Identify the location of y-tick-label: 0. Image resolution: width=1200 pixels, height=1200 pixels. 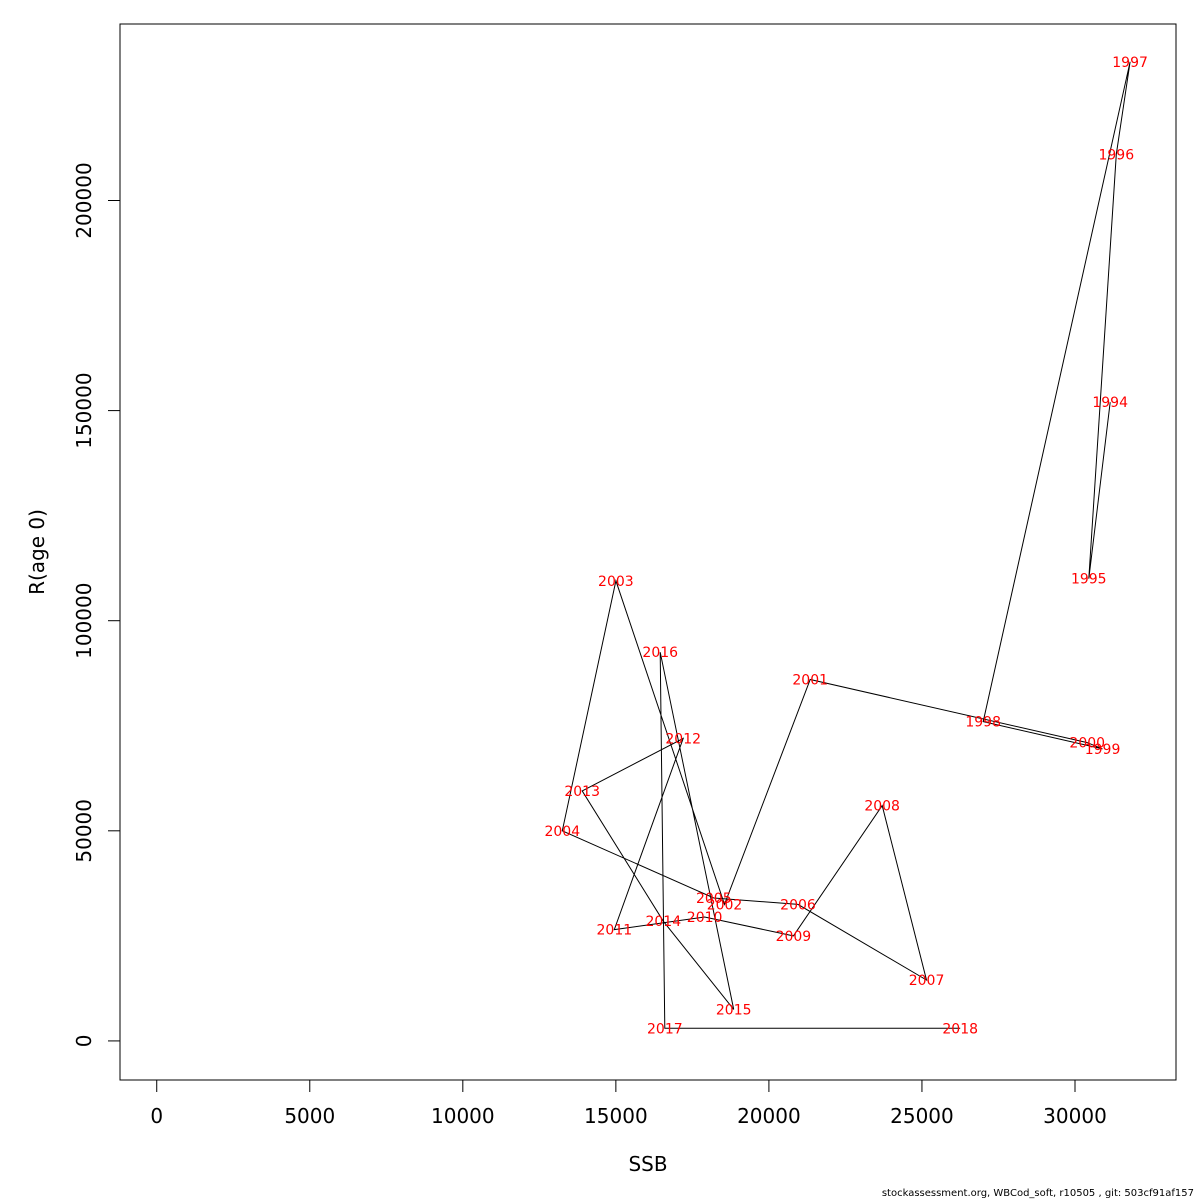
(84, 1041).